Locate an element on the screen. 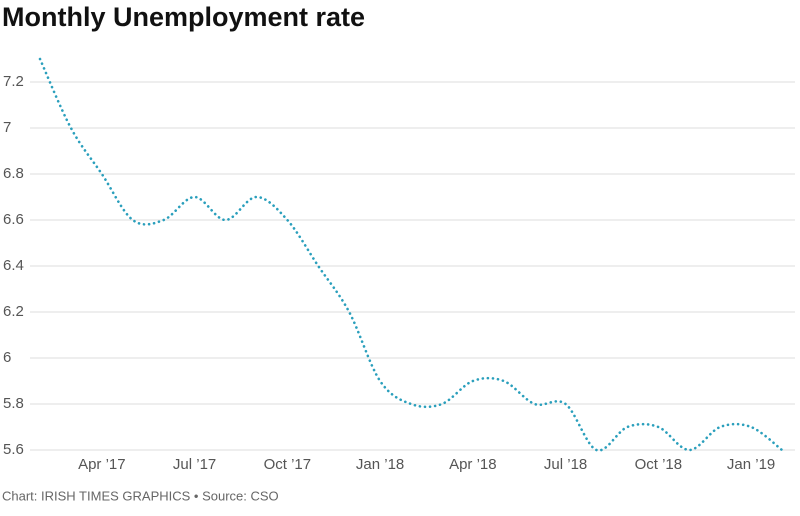 This screenshot has height=516, width=800. y-tick-label: 5.6 is located at coordinates (13, 449).